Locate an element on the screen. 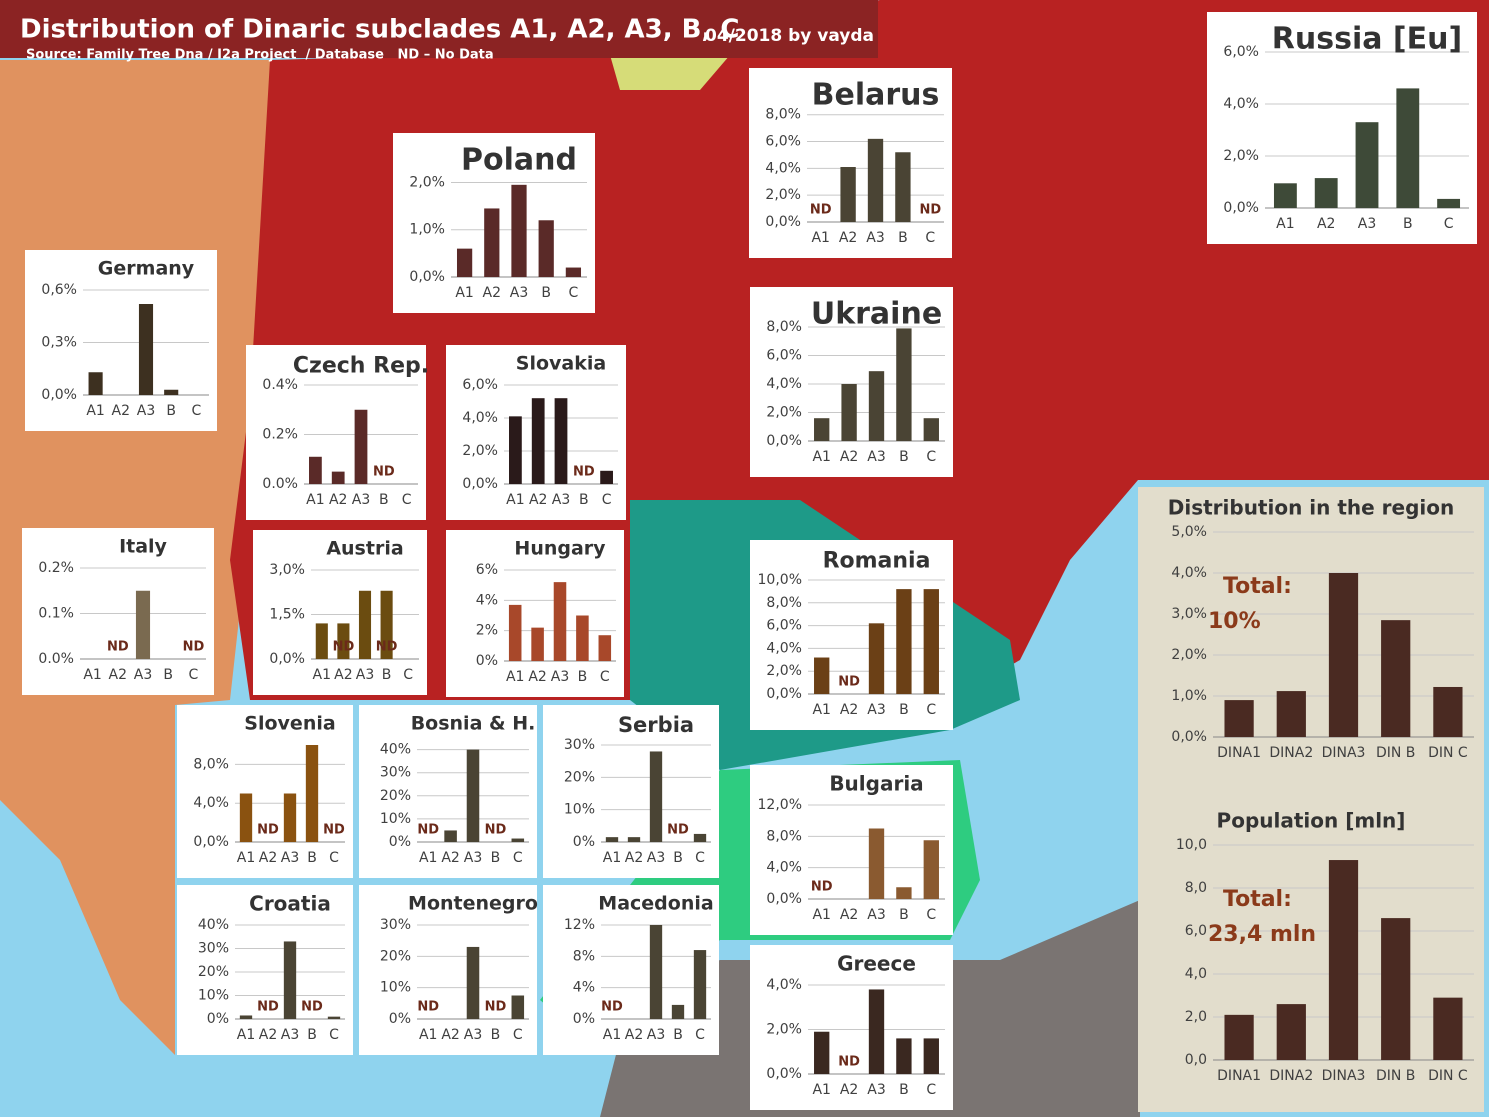 The height and width of the screenshot is (1117, 1489). y-tick-label: 5,0% is located at coordinates (1189, 532).